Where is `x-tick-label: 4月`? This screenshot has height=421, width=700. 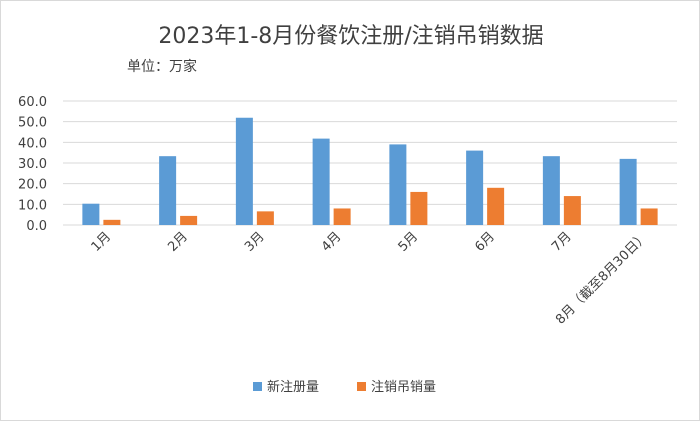 x-tick-label: 4月 is located at coordinates (332, 242).